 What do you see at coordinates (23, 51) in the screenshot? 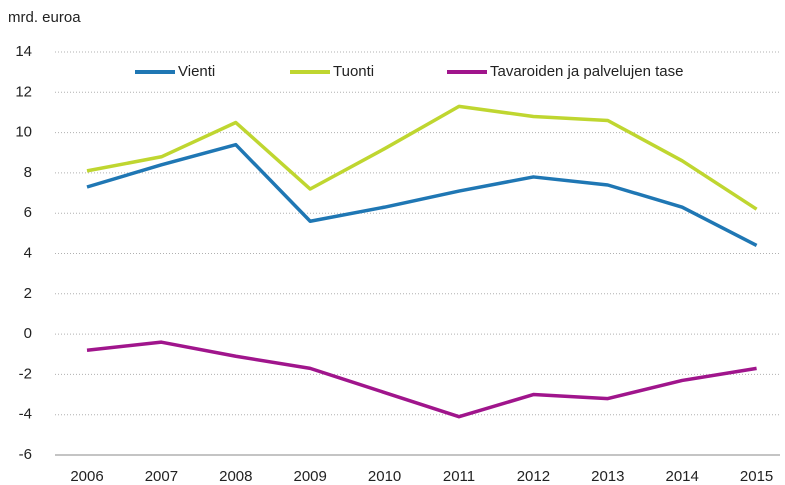
I see `y-tick-label: 14` at bounding box center [23, 51].